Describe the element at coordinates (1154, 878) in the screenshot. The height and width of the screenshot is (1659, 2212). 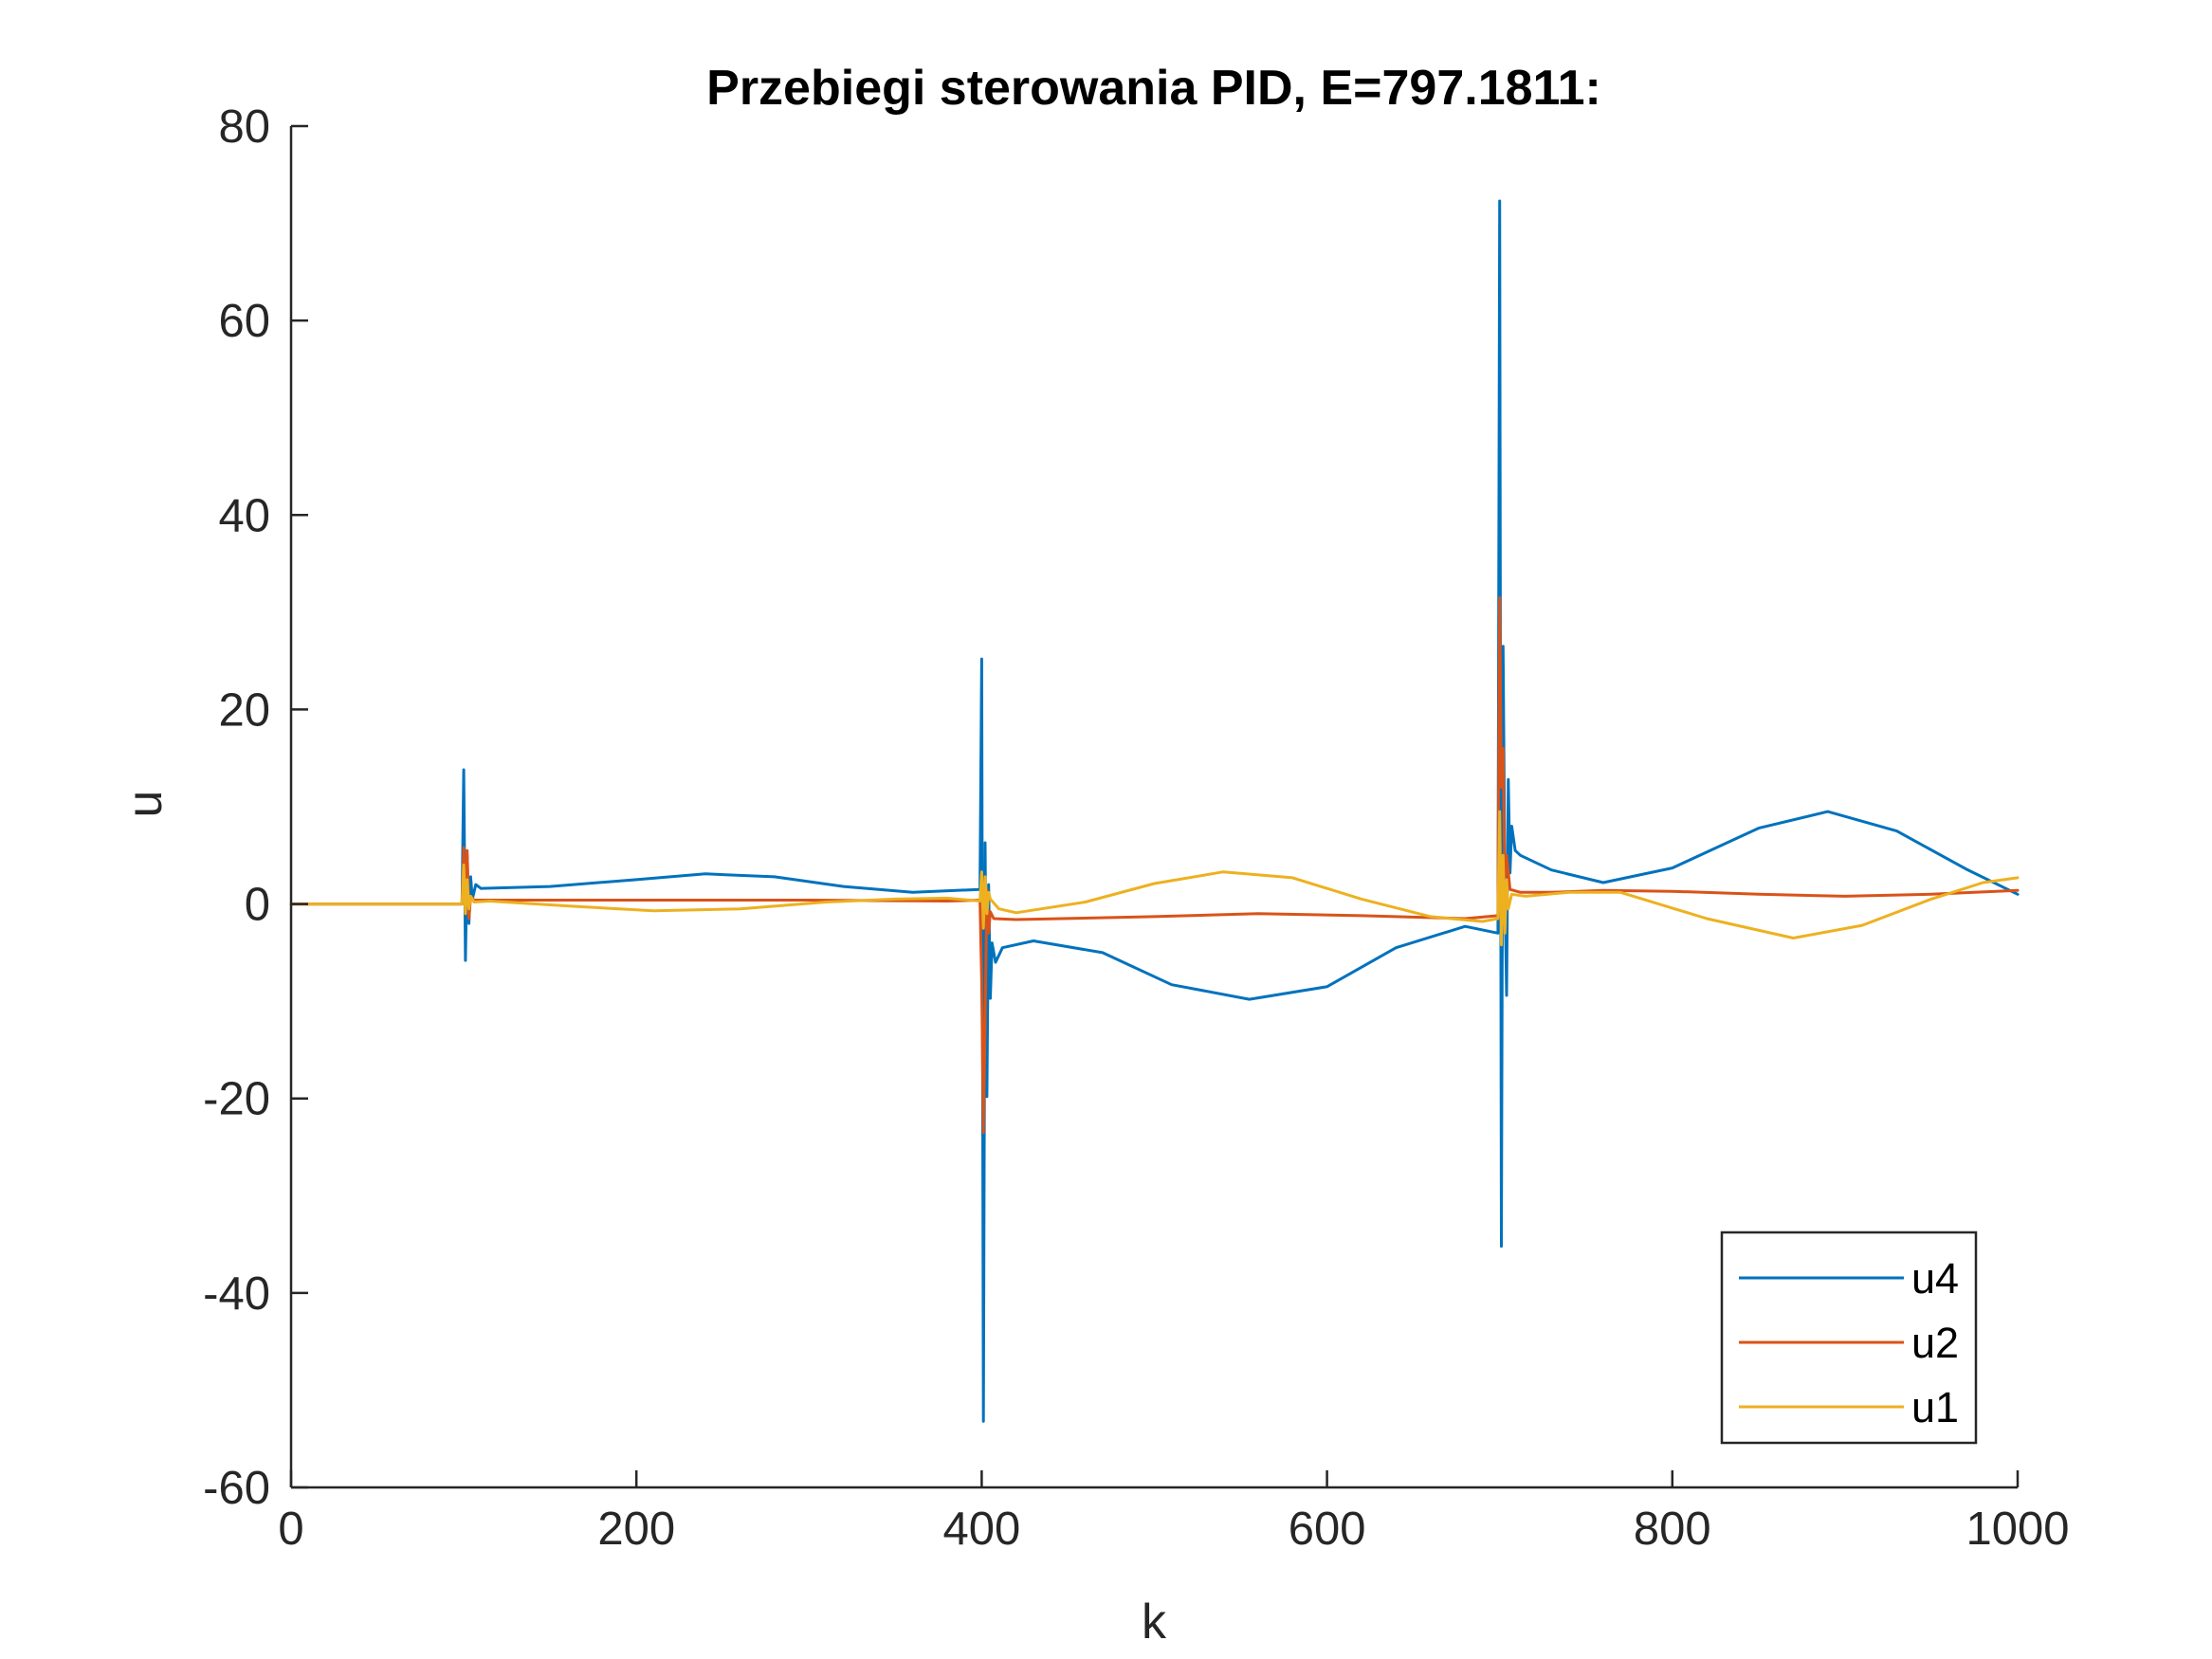
I see `series-line-u1` at that location.